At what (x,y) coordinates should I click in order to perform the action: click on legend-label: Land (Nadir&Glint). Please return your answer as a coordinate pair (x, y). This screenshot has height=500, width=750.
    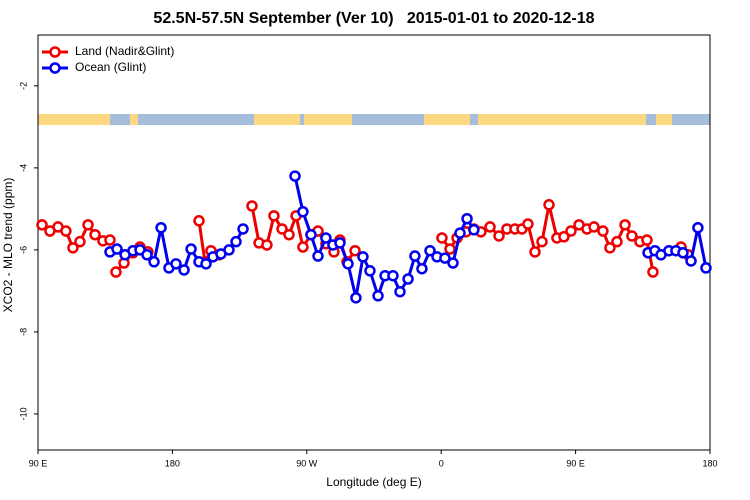
    Looking at the image, I should click on (124, 51).